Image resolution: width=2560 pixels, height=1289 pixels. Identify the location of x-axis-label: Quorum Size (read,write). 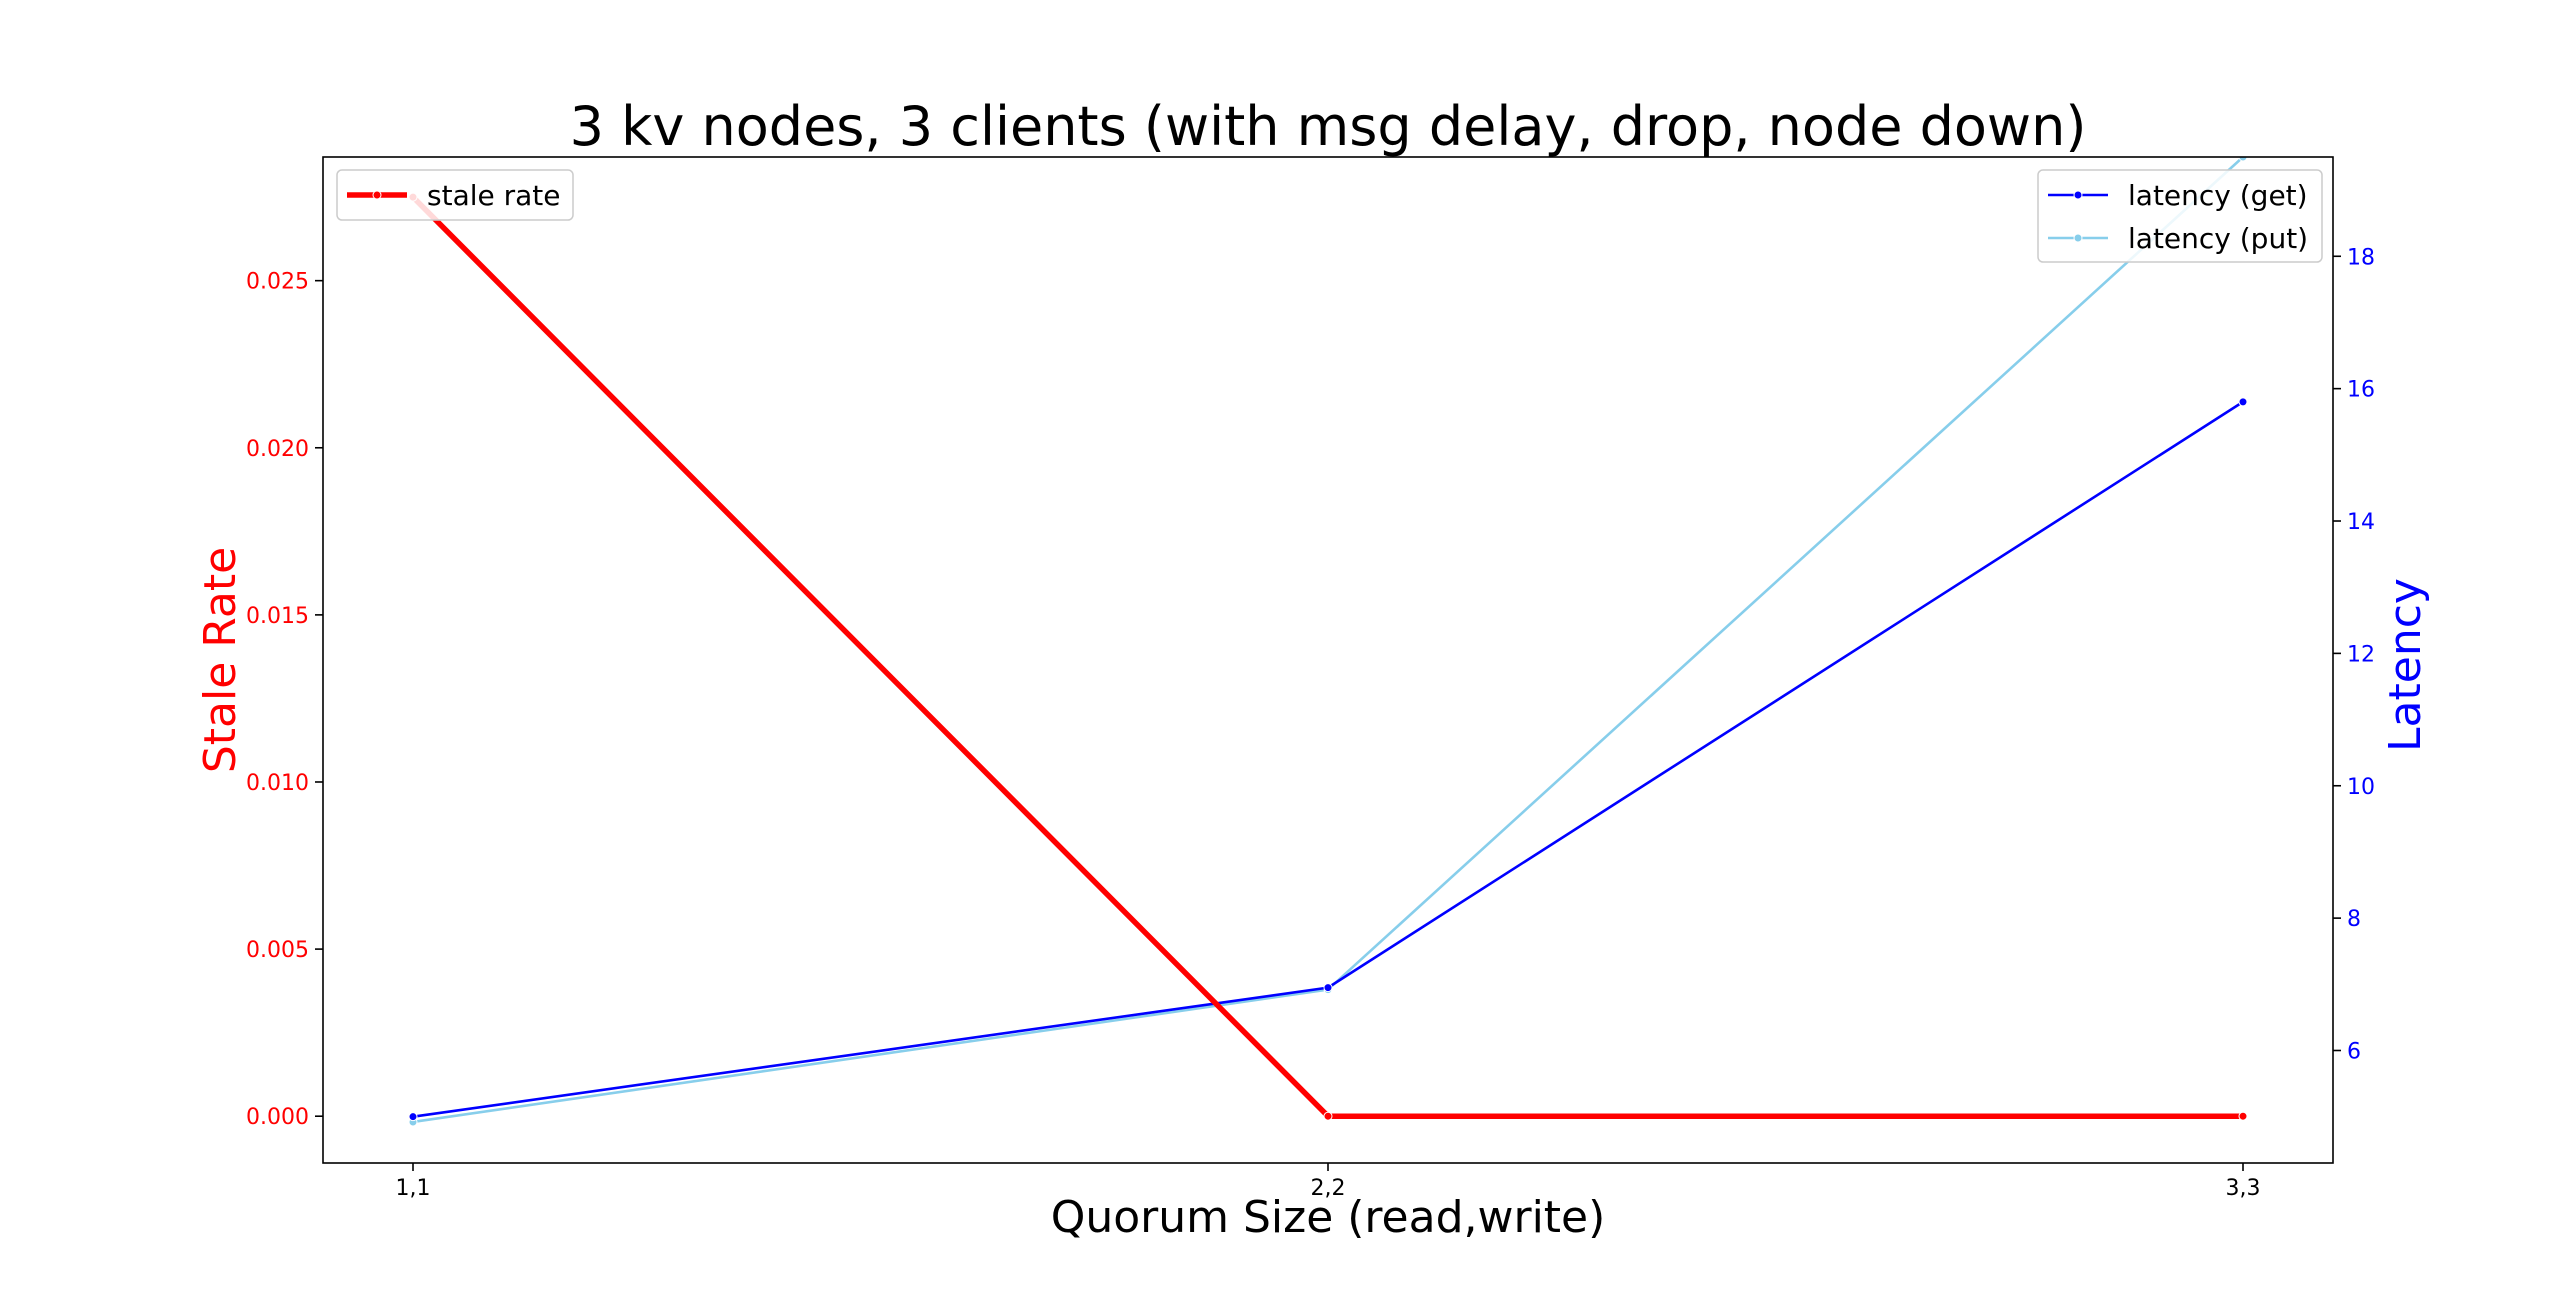
(1328, 1217).